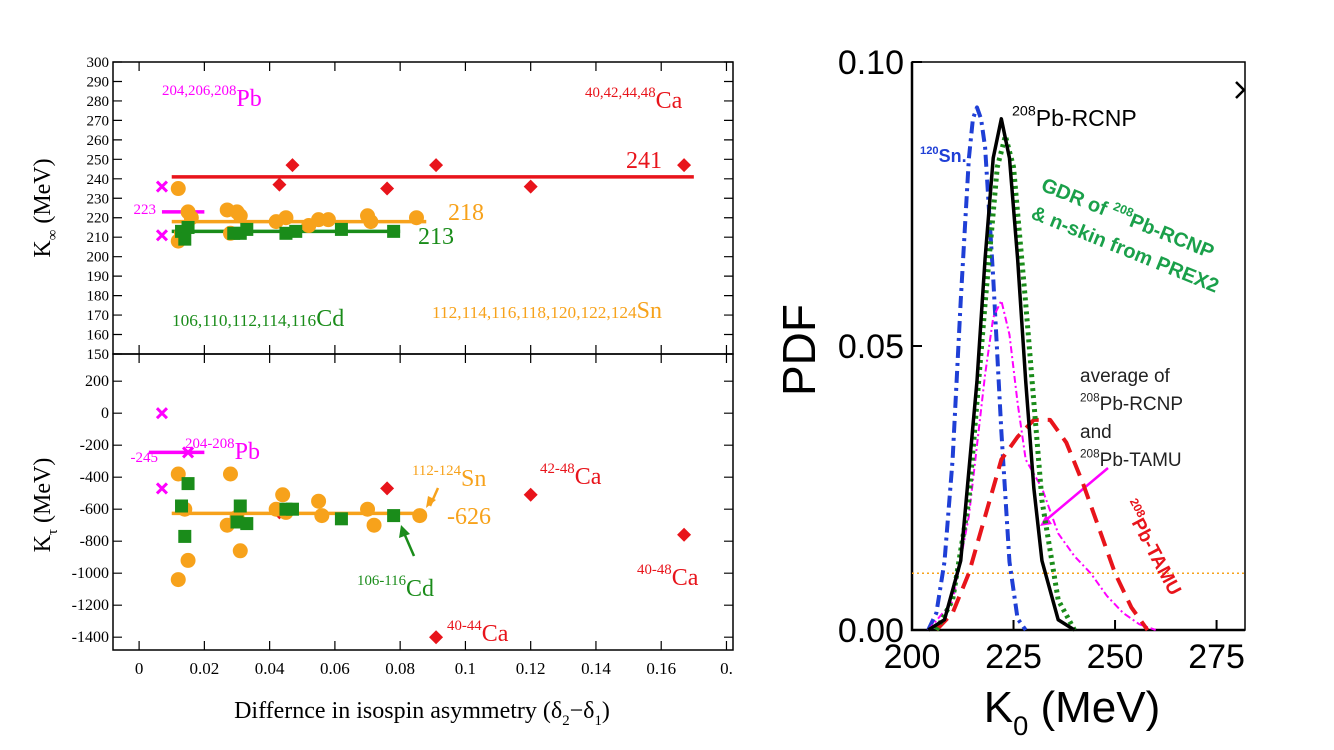 This screenshot has height=750, width=1334. What do you see at coordinates (98, 316) in the screenshot?
I see `y-tick-label: 170` at bounding box center [98, 316].